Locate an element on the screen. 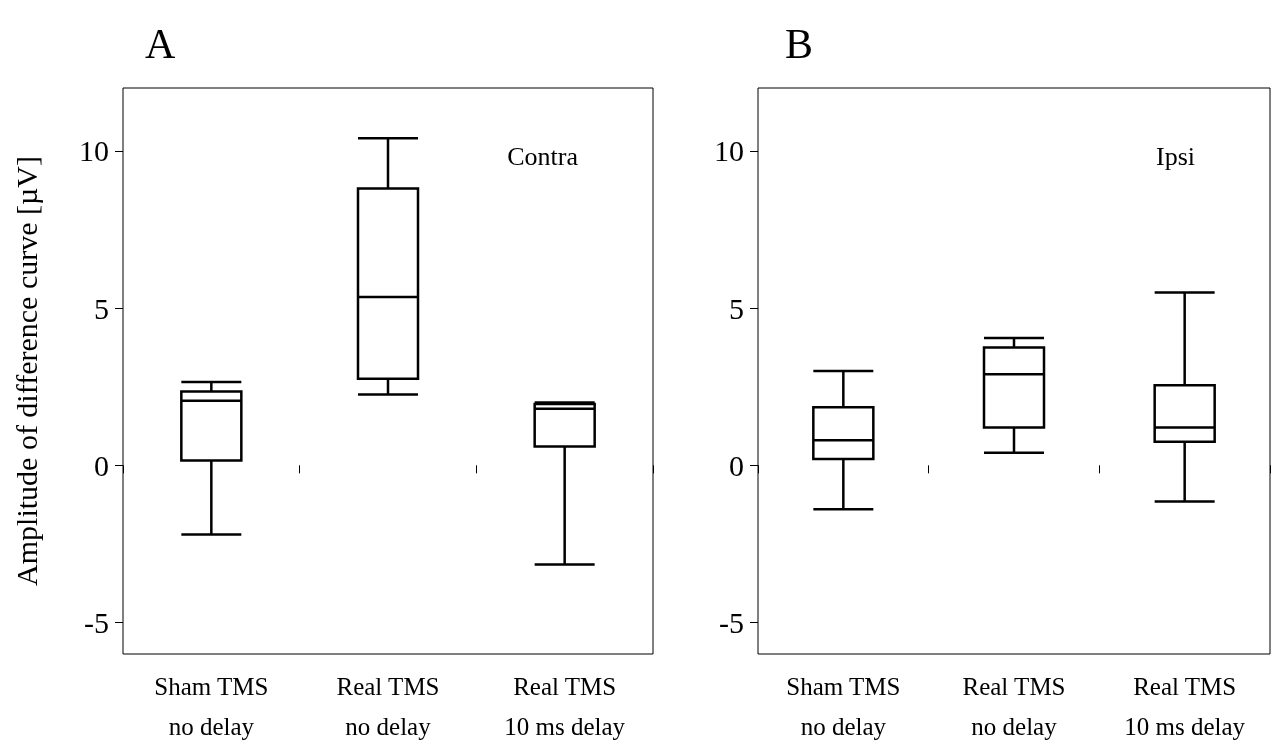  y-axis-title: Amplitude of difference curve [µV] is located at coordinates (26, 371).